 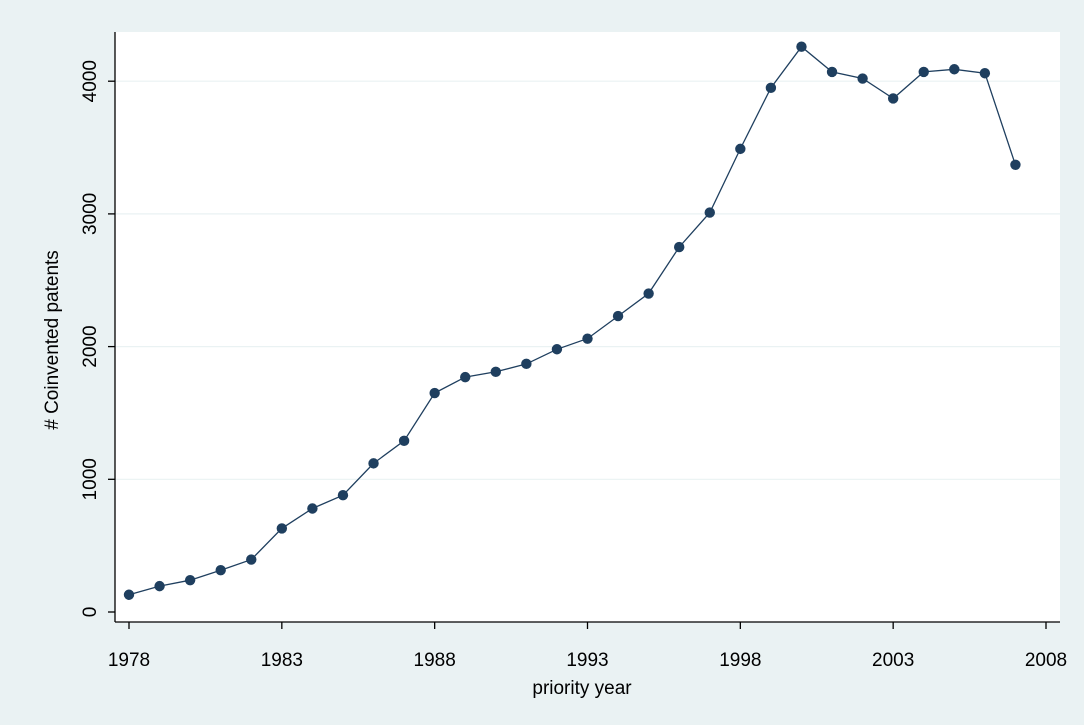 I want to click on y-tick-label: 1000, so click(x=90, y=479).